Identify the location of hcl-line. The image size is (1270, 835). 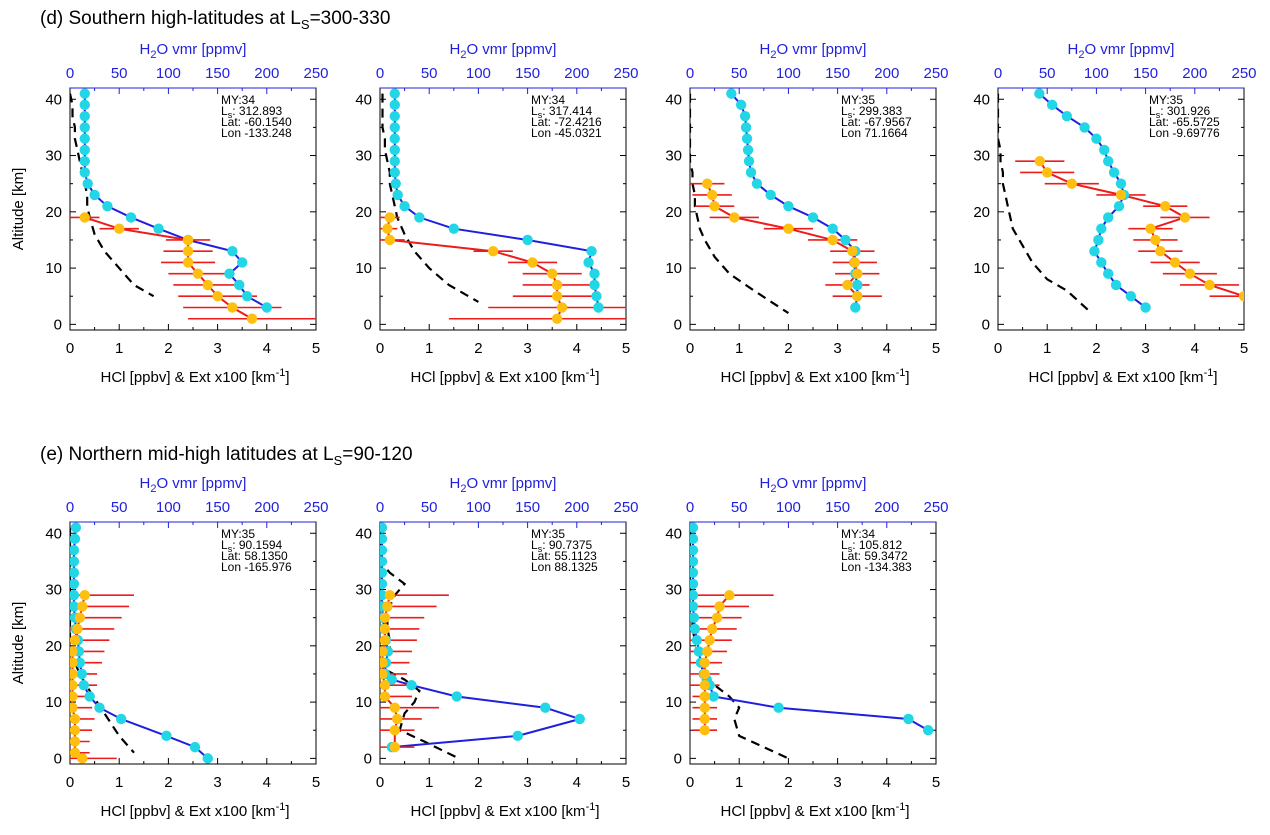
(168, 268).